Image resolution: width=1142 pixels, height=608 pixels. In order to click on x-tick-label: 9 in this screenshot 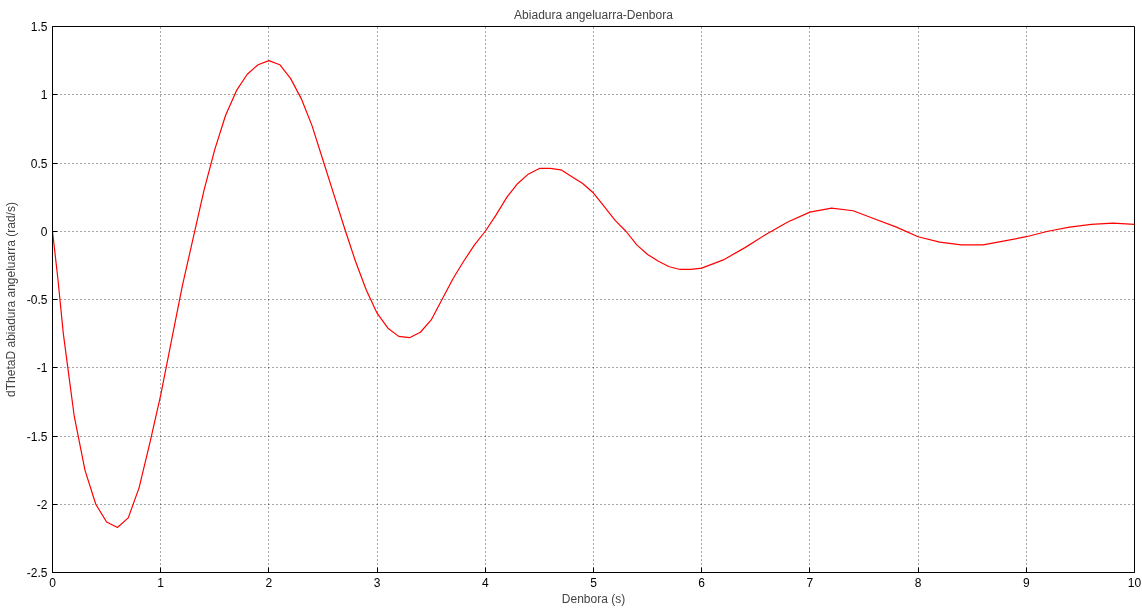, I will do `click(1026, 582)`.